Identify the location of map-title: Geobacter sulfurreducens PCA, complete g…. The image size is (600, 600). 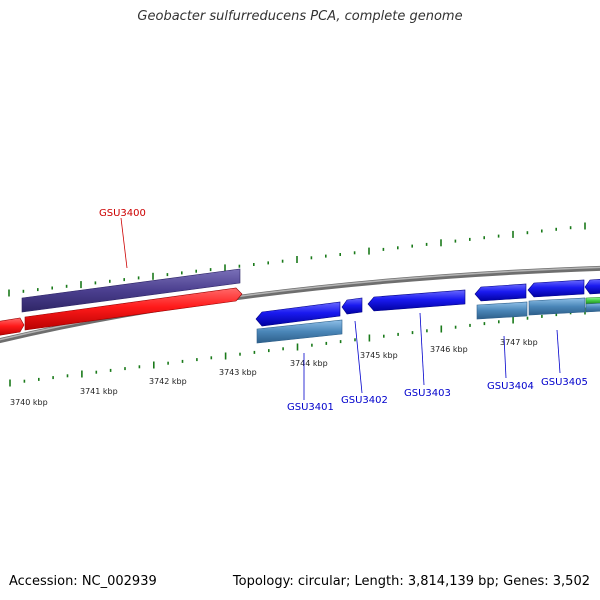
(300, 16).